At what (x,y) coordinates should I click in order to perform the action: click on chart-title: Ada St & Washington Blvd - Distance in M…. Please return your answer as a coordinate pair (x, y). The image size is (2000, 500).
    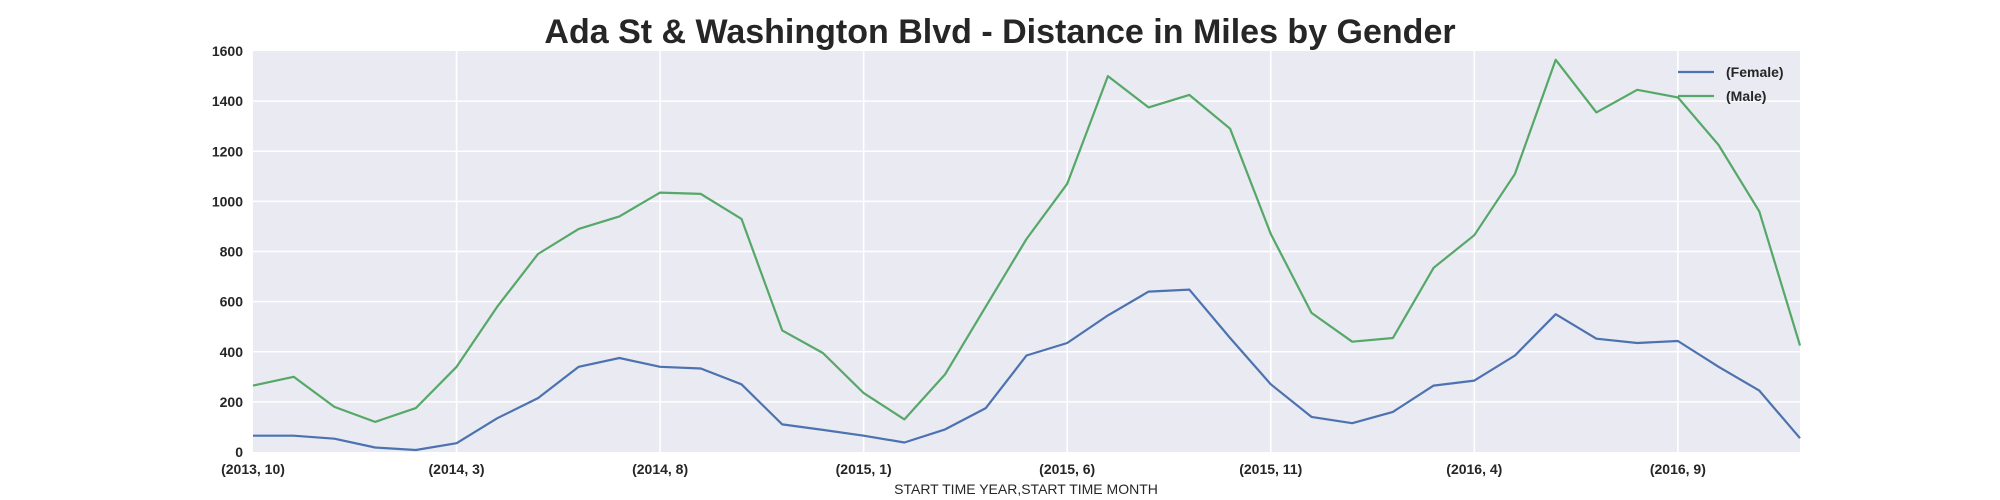
    Looking at the image, I should click on (999, 32).